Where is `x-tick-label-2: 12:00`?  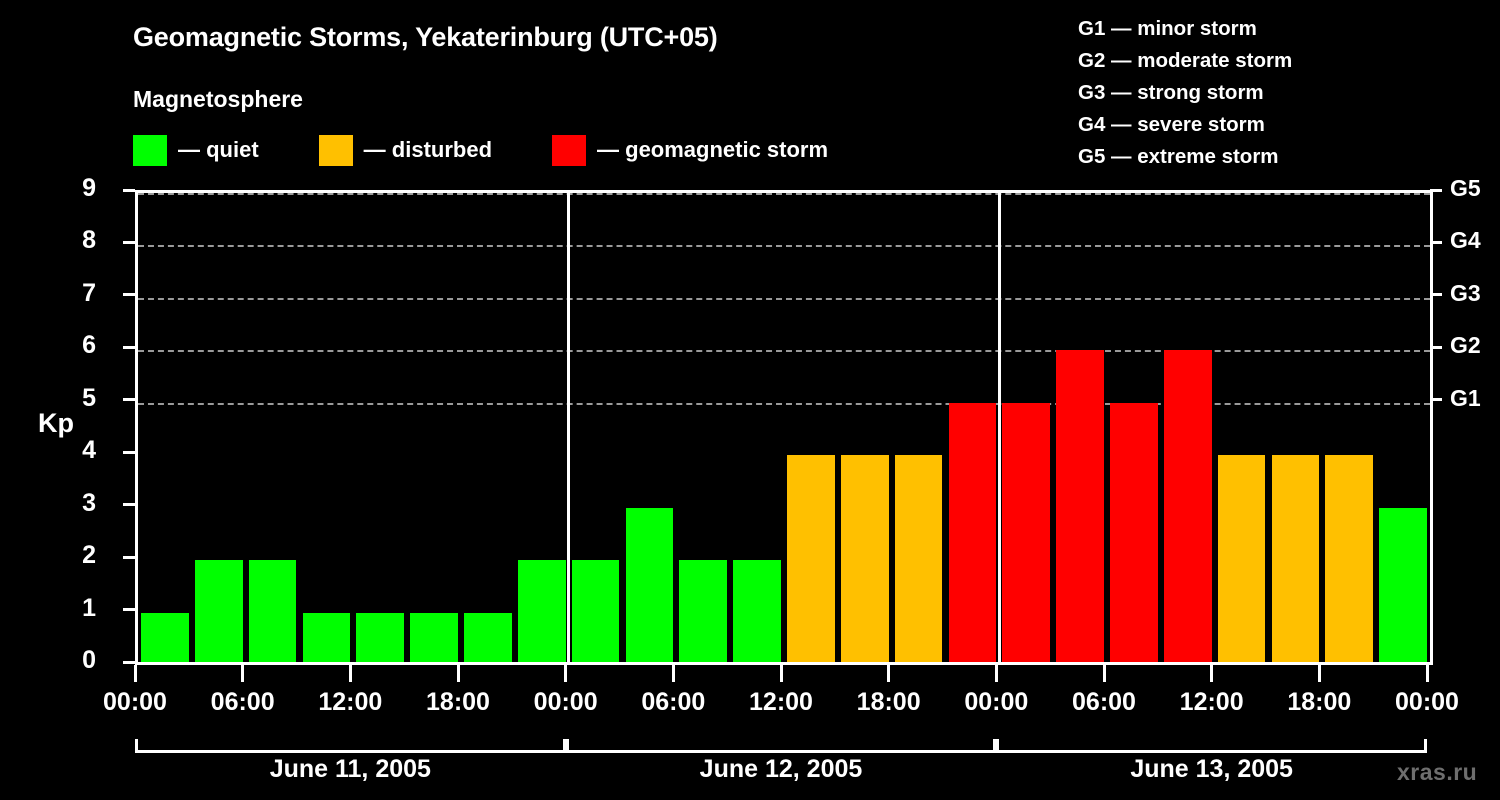
x-tick-label-2: 12:00 is located at coordinates (350, 702).